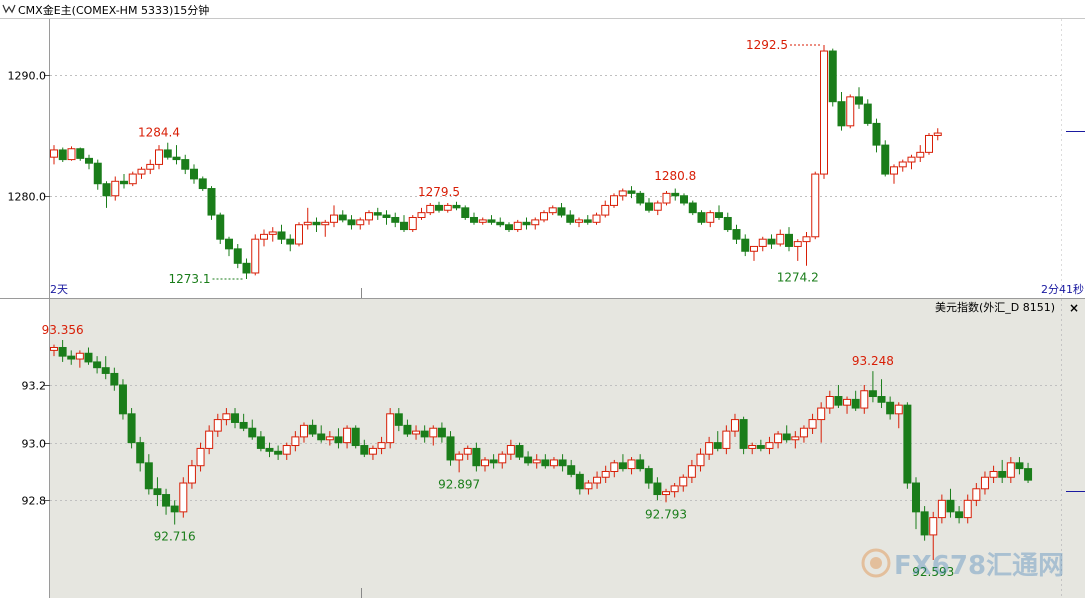 Image resolution: width=1085 pixels, height=598 pixels. I want to click on gold-y-tick-label: 1290.0, so click(27, 76).